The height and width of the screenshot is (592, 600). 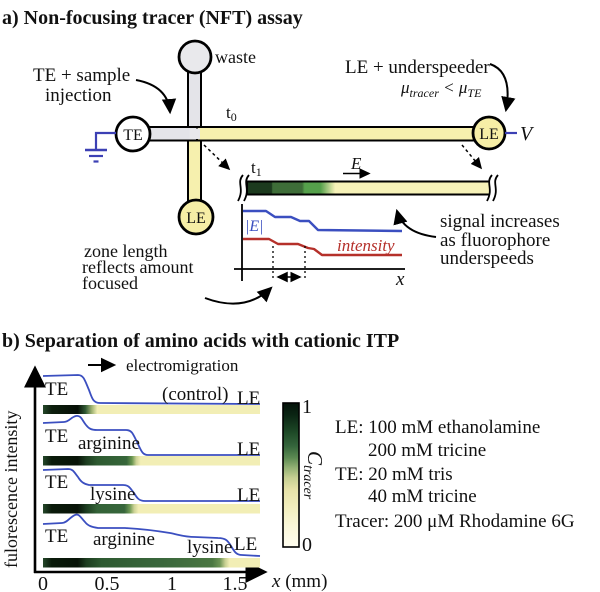 What do you see at coordinates (151, 409) in the screenshot?
I see `zone-bar-control` at bounding box center [151, 409].